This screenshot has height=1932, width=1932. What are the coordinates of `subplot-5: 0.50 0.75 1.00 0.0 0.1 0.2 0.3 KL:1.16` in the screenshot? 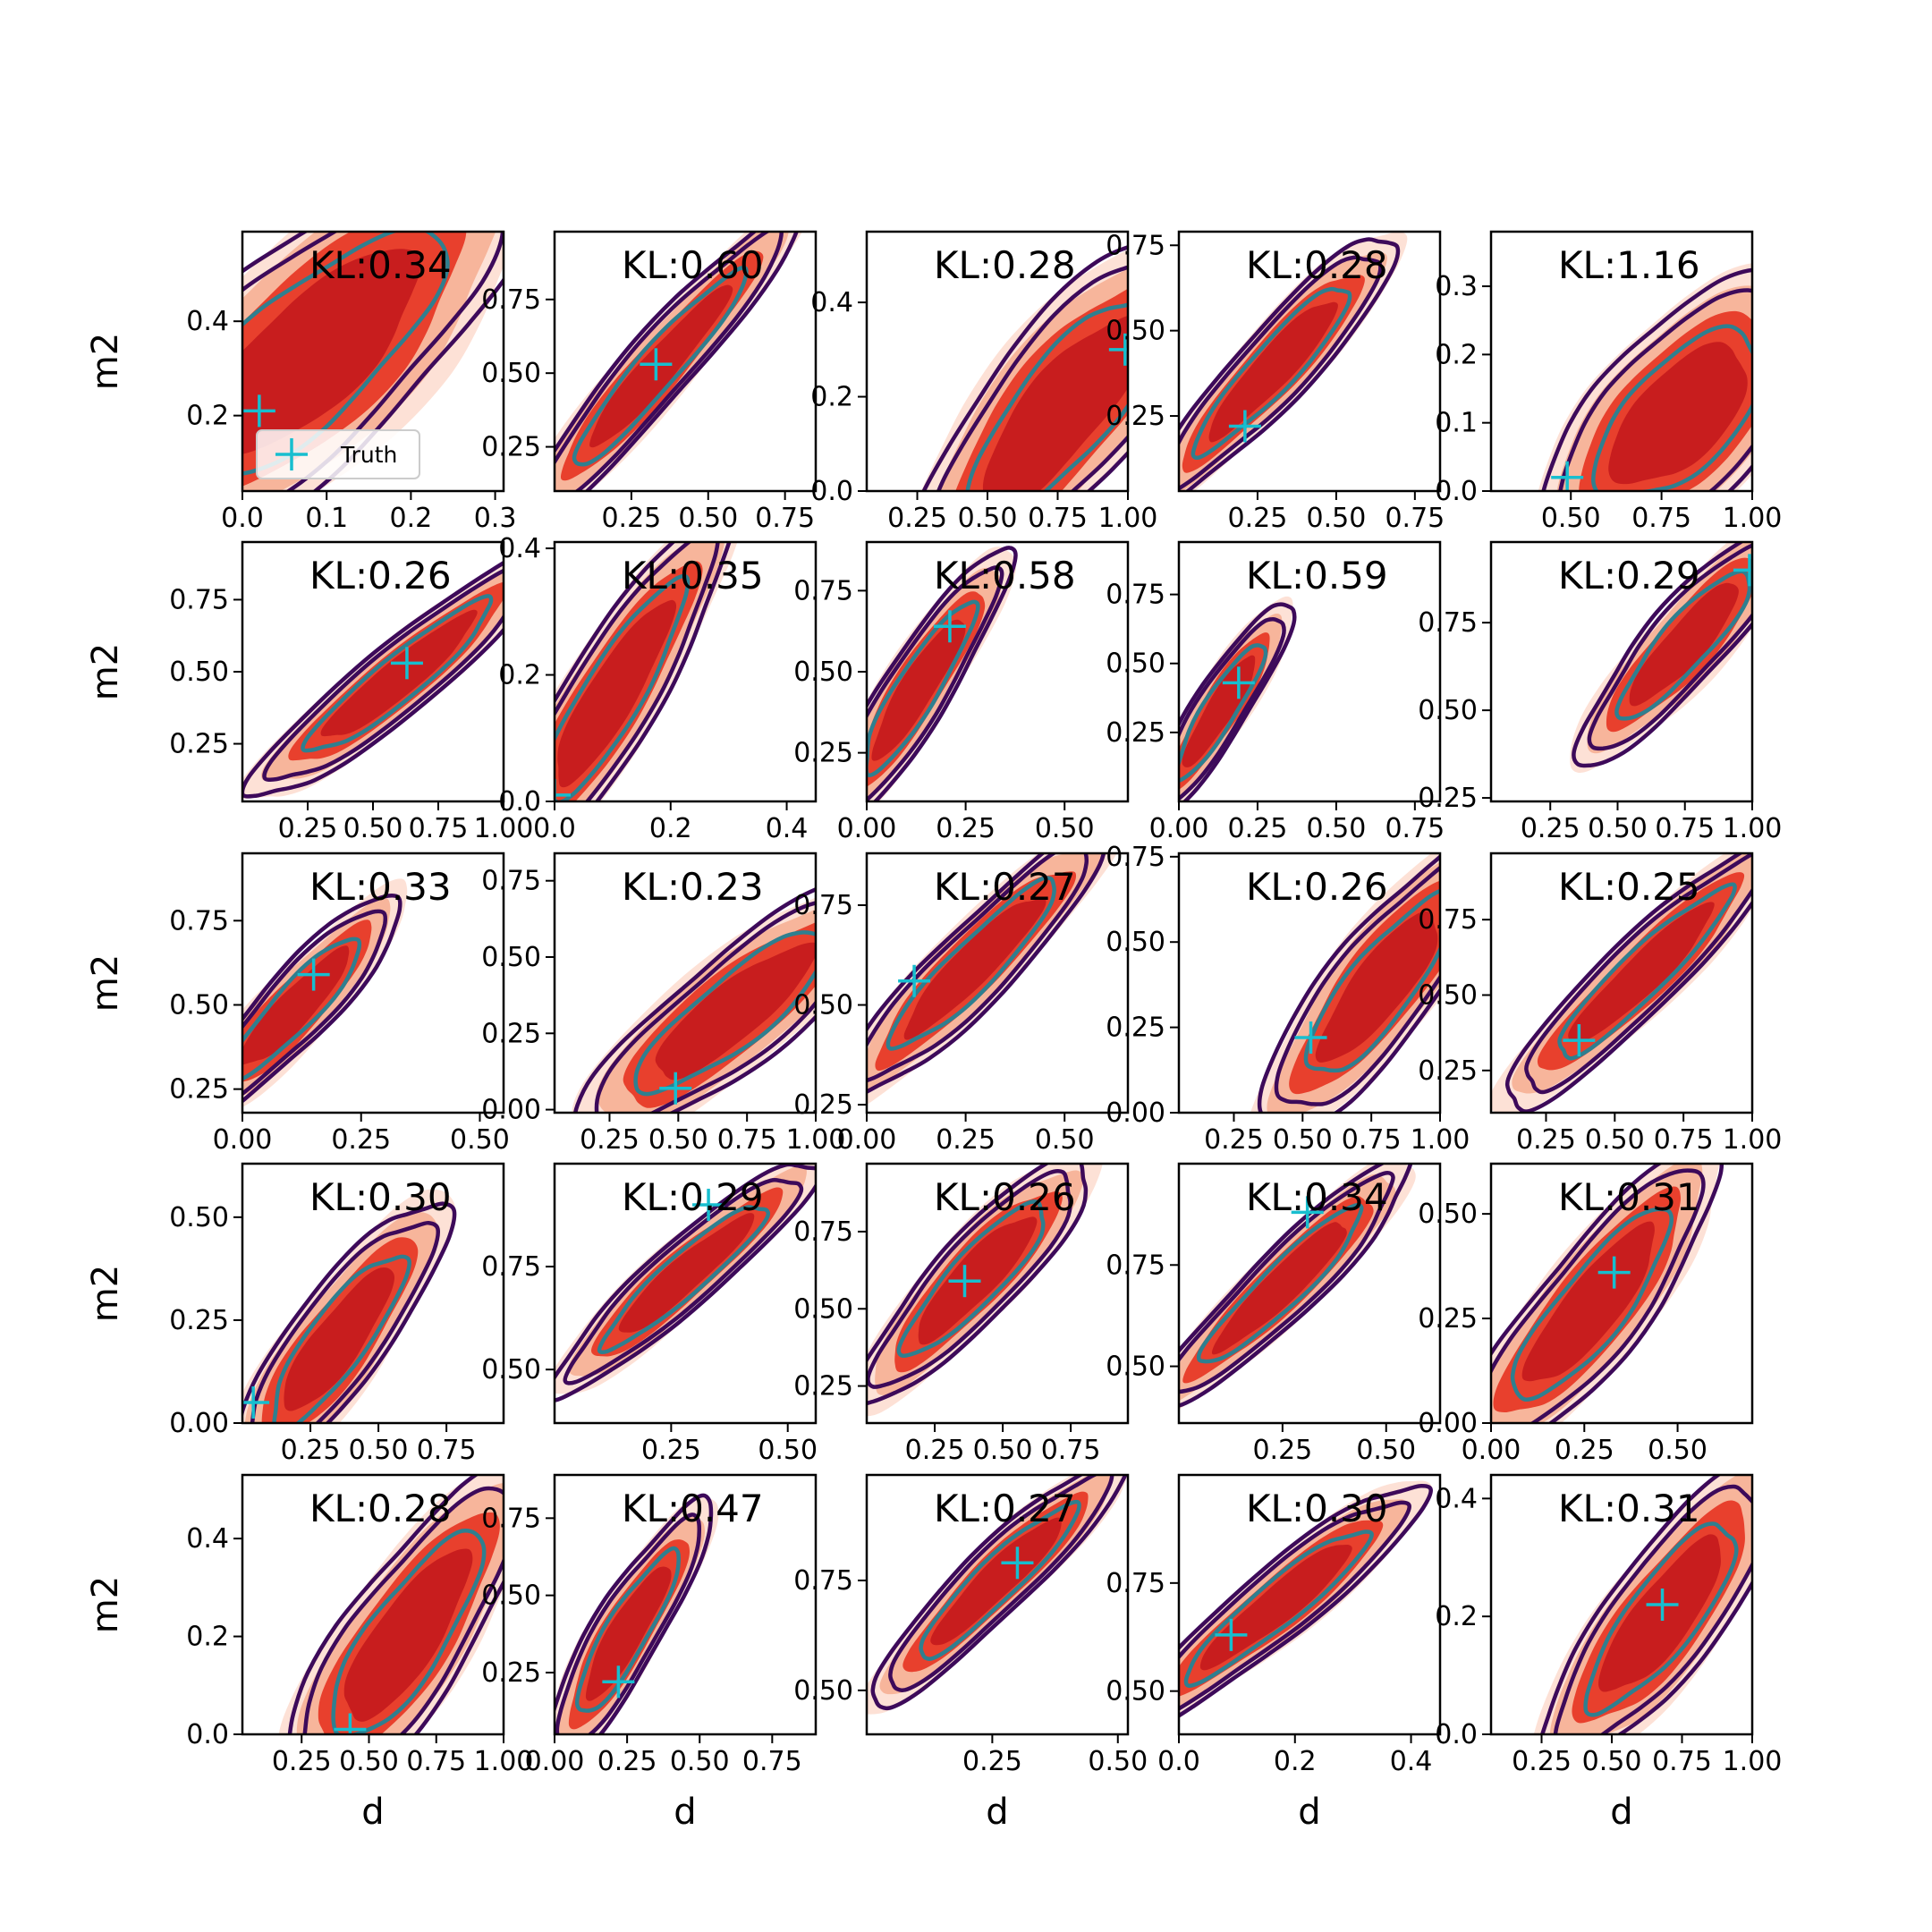 It's located at (1609, 382).